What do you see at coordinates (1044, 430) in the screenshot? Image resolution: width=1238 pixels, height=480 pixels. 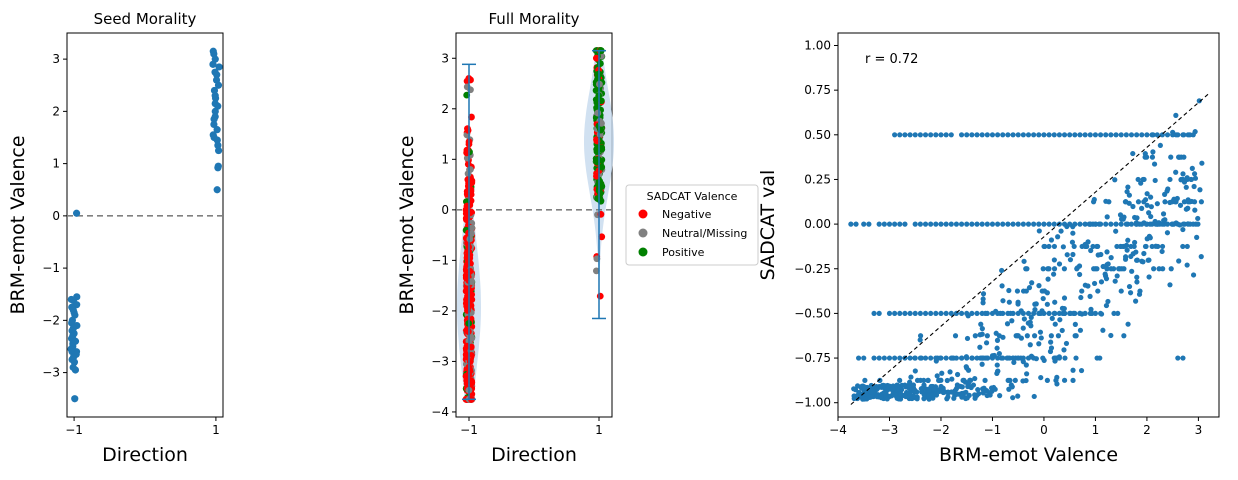 I see `x-tick-label: 0` at bounding box center [1044, 430].